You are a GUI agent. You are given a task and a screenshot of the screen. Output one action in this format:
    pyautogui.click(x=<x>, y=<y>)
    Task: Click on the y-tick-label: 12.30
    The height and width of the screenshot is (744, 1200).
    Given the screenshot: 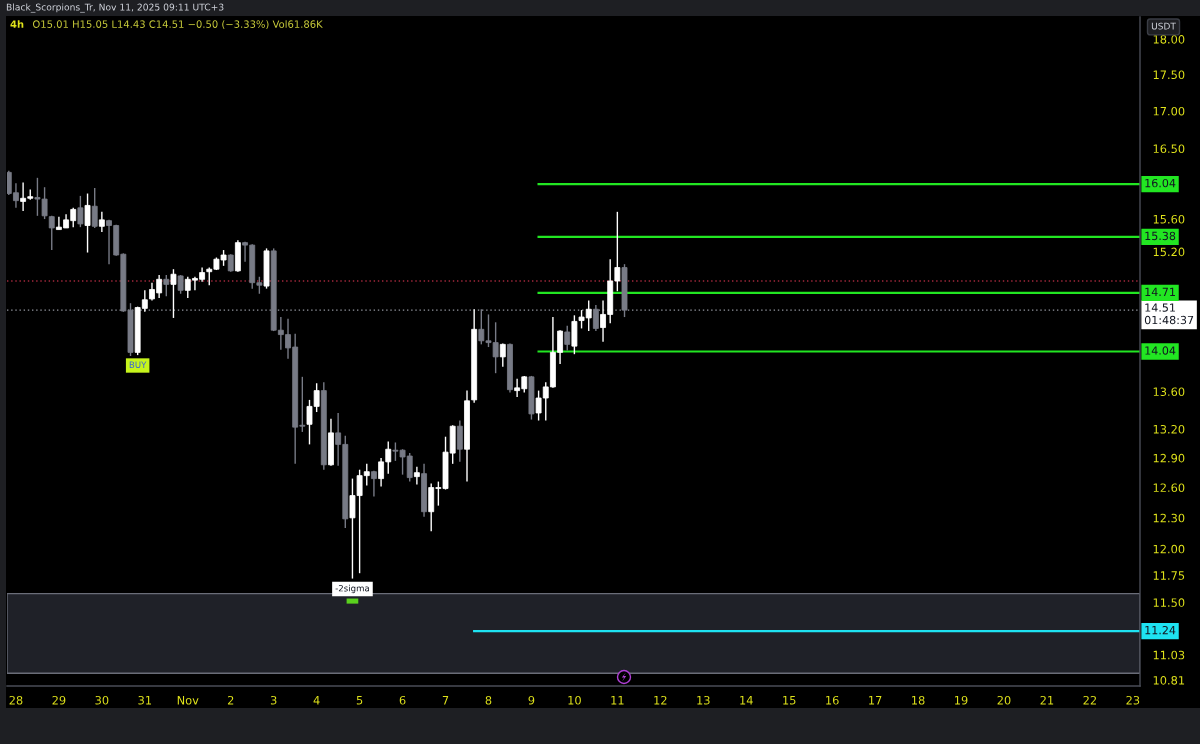 What is the action you would take?
    pyautogui.click(x=1169, y=518)
    